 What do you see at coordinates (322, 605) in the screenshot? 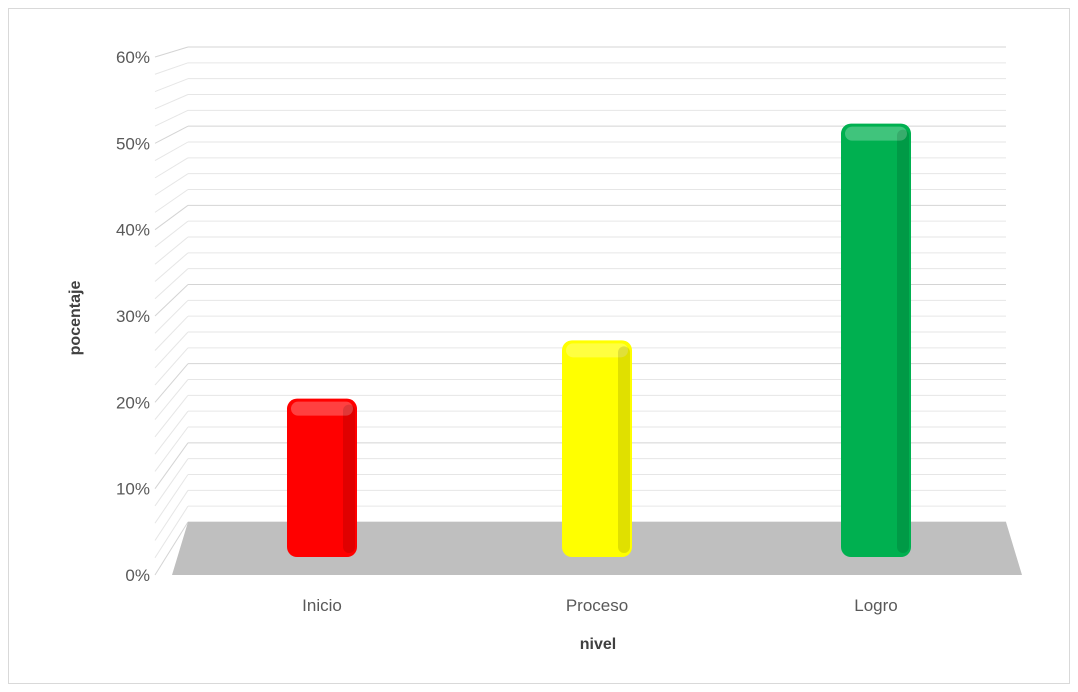
I see `x-tick-label: Inicio` at bounding box center [322, 605].